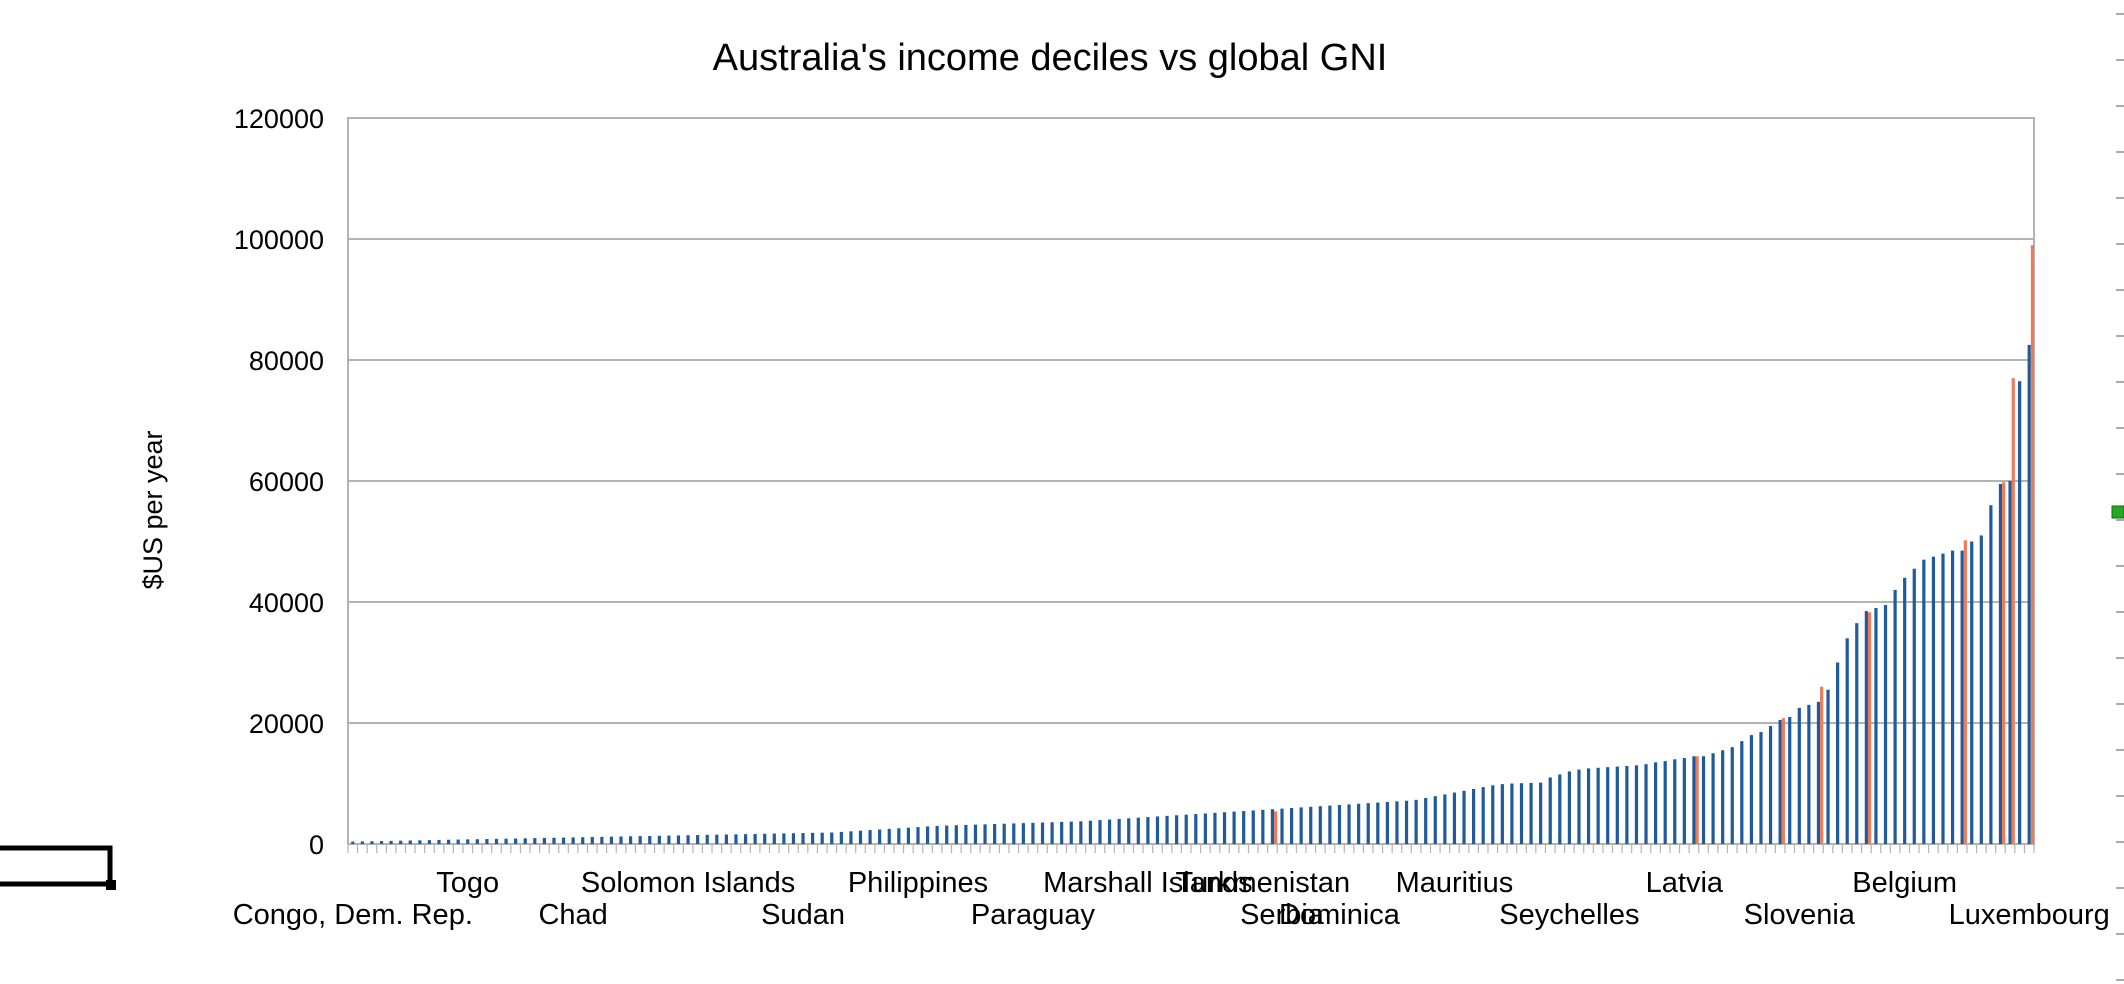  What do you see at coordinates (1050, 58) in the screenshot?
I see `chart-title: Australia's income deciles vs global GNI` at bounding box center [1050, 58].